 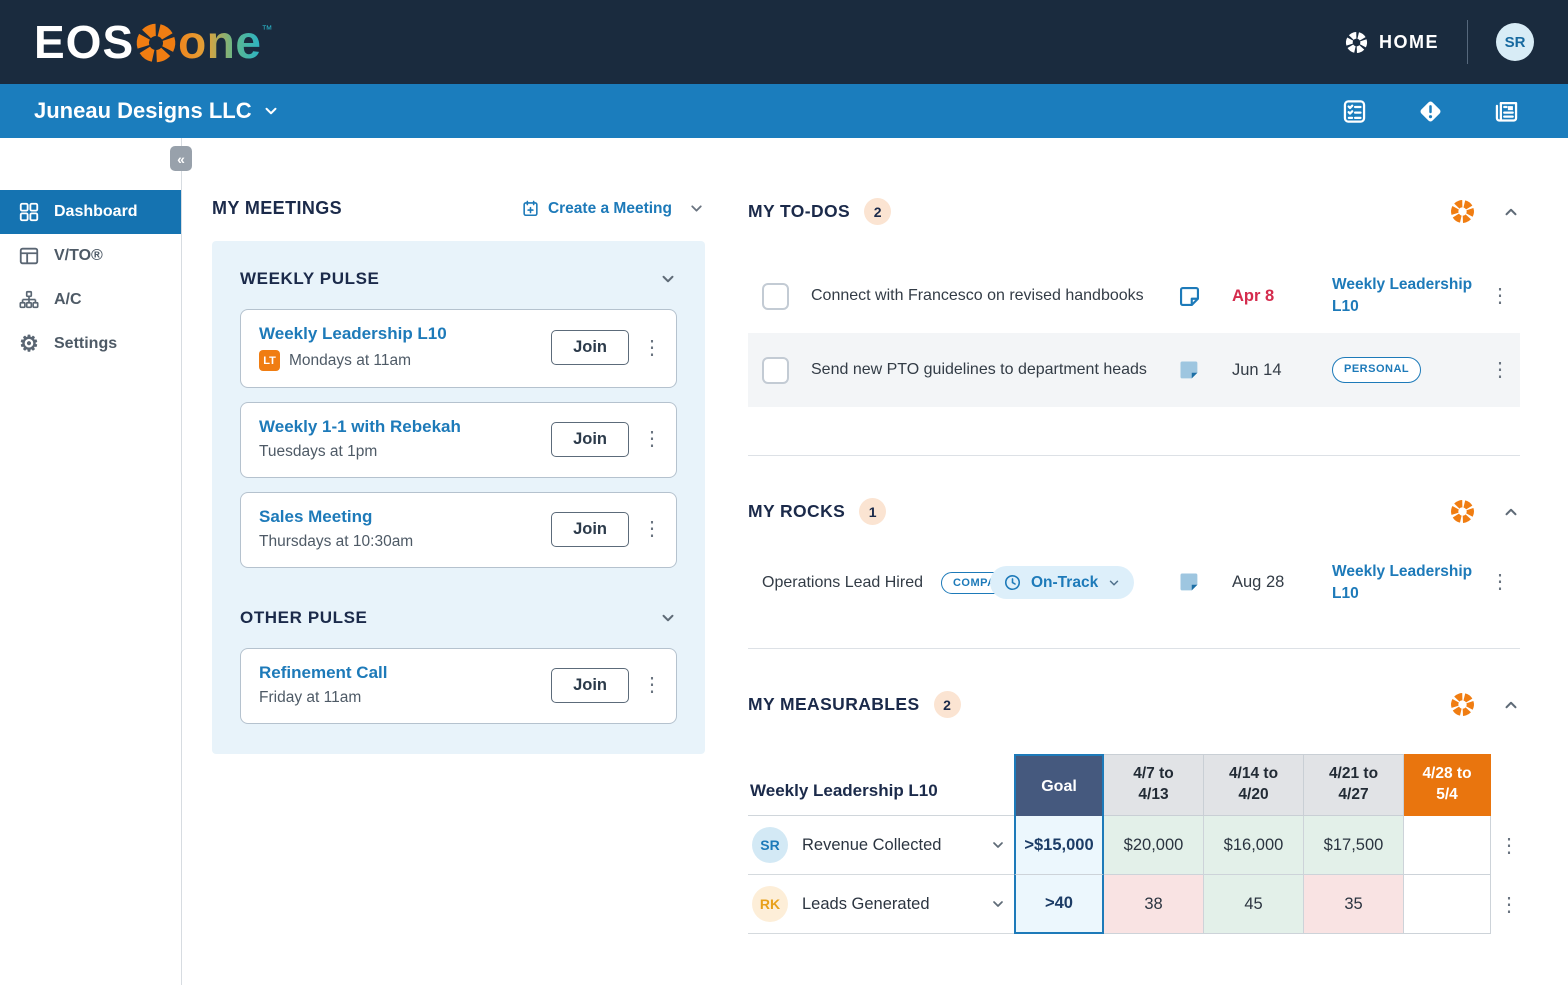 What do you see at coordinates (1154, 905) in the screenshot?
I see `value-cell: 38` at bounding box center [1154, 905].